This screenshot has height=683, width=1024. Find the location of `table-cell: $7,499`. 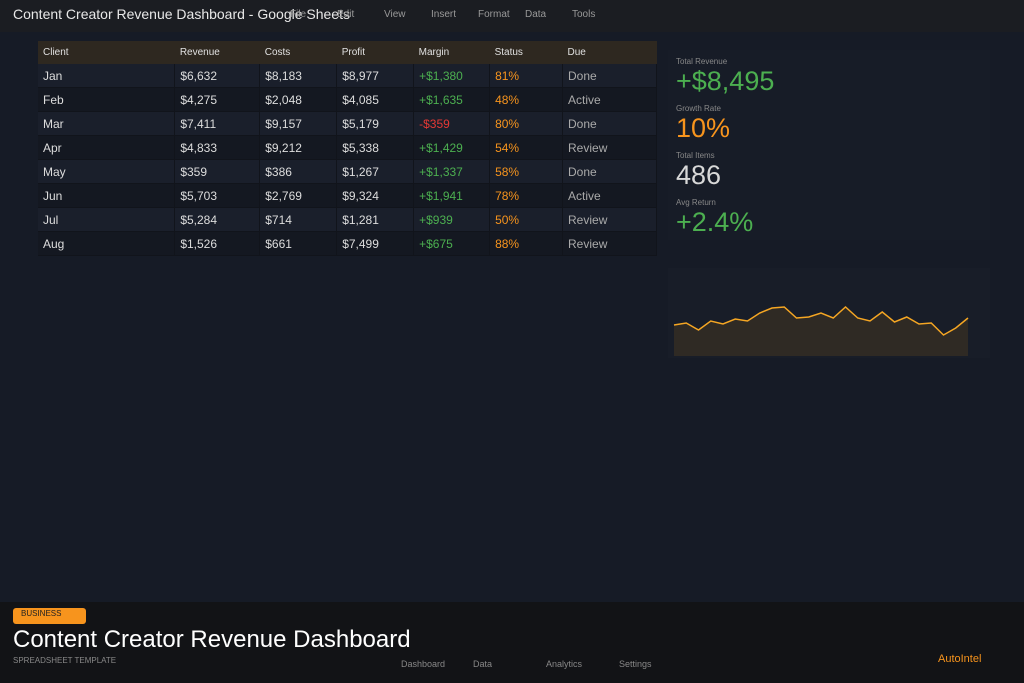

table-cell: $7,499 is located at coordinates (375, 243).